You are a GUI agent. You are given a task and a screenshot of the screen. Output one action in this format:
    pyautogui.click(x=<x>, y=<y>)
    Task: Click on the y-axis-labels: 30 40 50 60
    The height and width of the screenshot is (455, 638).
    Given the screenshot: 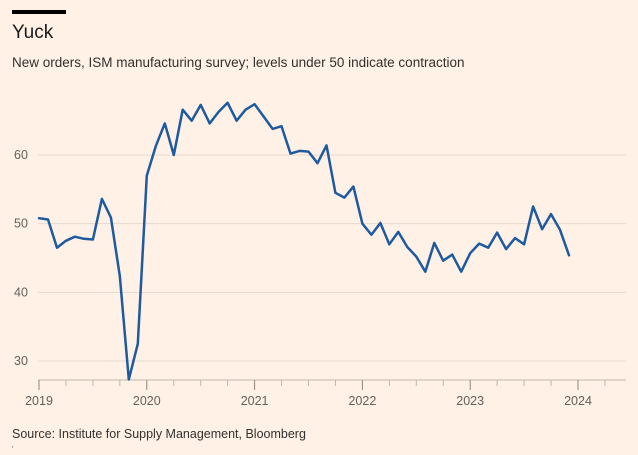 What is the action you would take?
    pyautogui.click(x=21, y=258)
    